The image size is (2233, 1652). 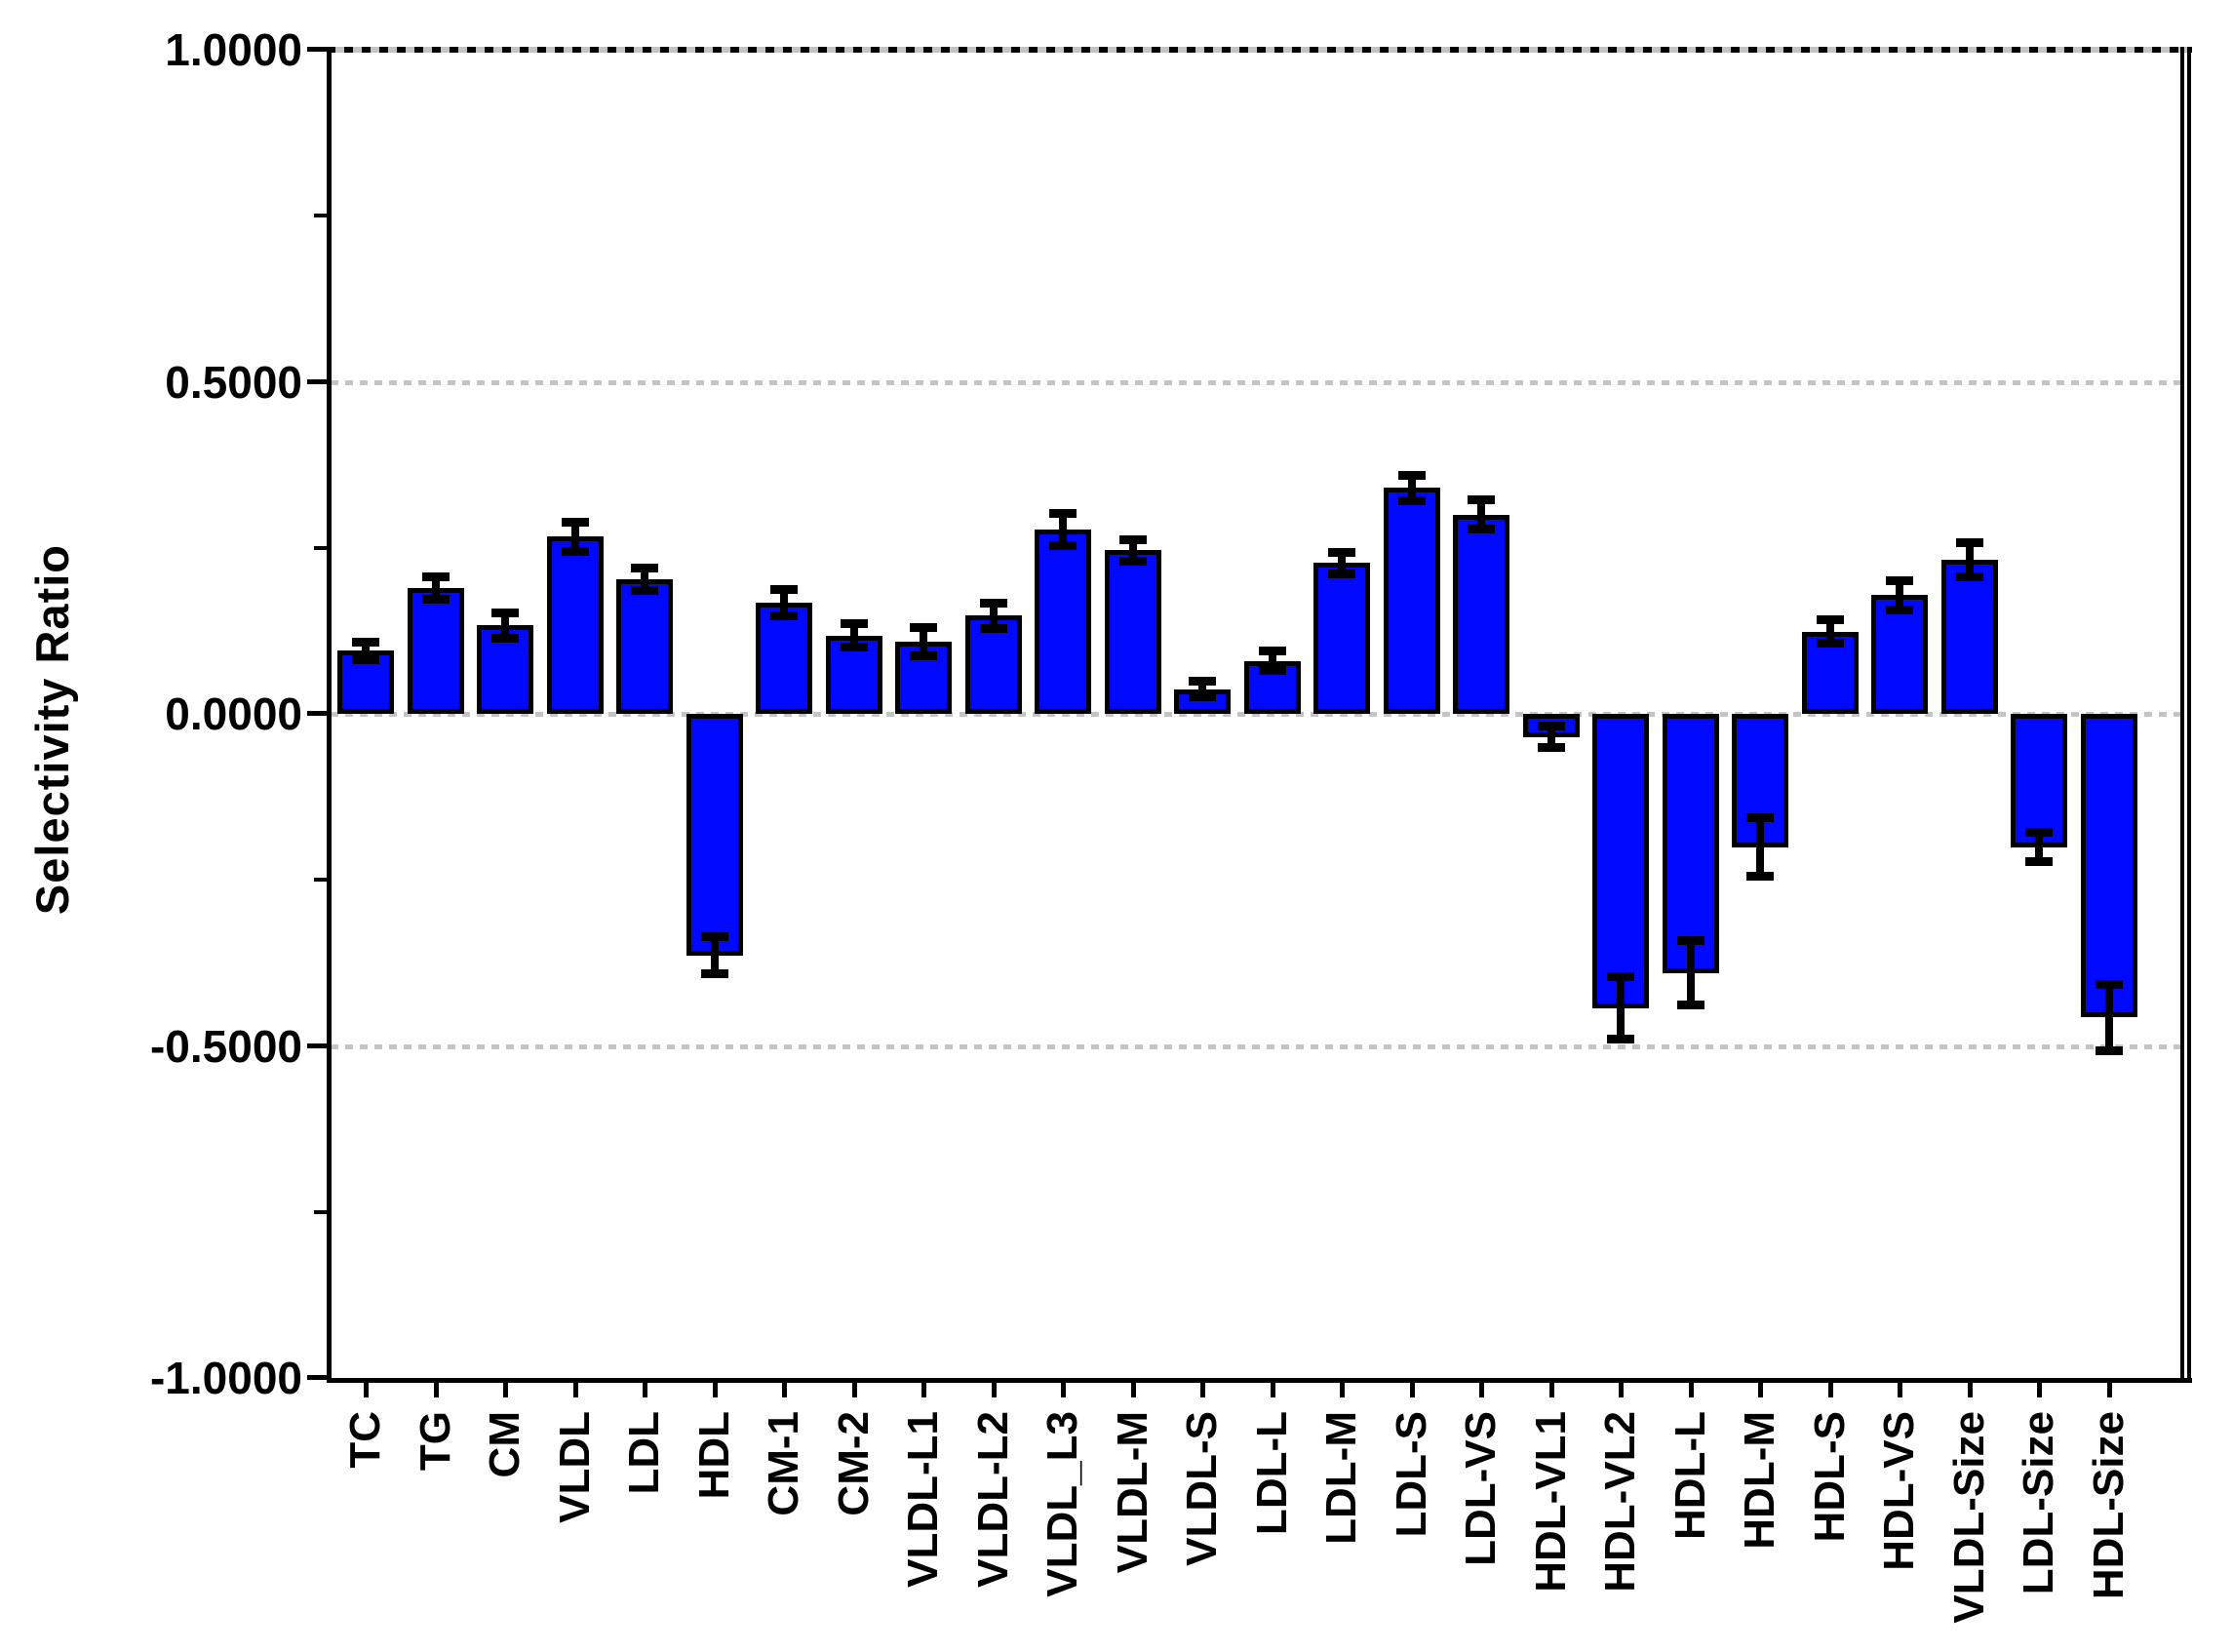 What do you see at coordinates (783, 1463) in the screenshot?
I see `x-tick-label: CM-1` at bounding box center [783, 1463].